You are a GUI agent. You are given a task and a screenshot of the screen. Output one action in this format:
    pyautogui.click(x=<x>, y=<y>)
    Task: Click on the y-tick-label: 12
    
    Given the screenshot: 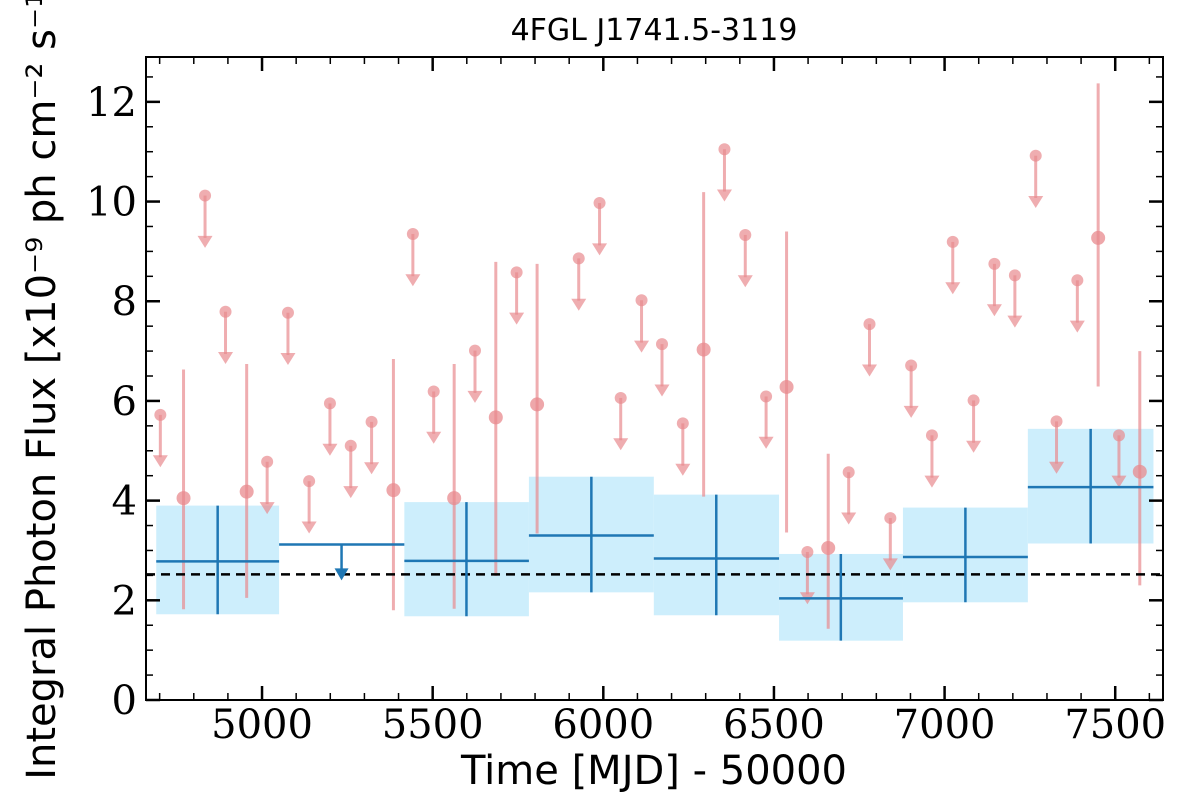 What is the action you would take?
    pyautogui.click(x=111, y=103)
    